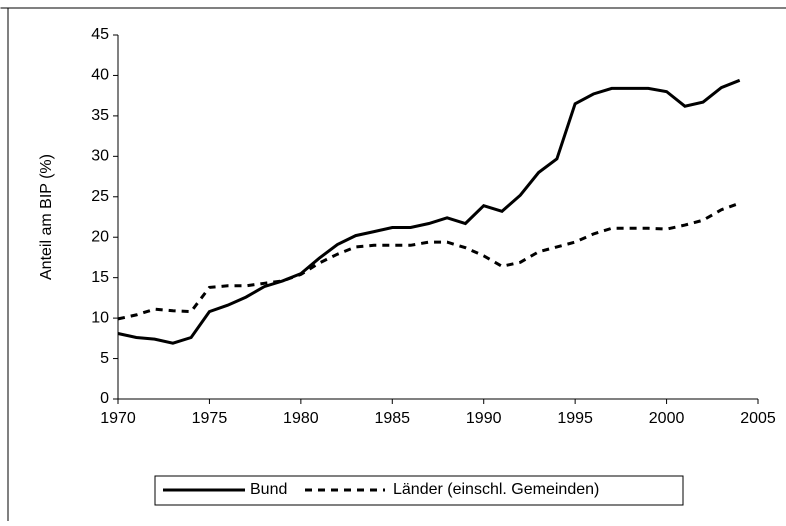  Describe the element at coordinates (392, 418) in the screenshot. I see `x-tick-label: 1985` at that location.